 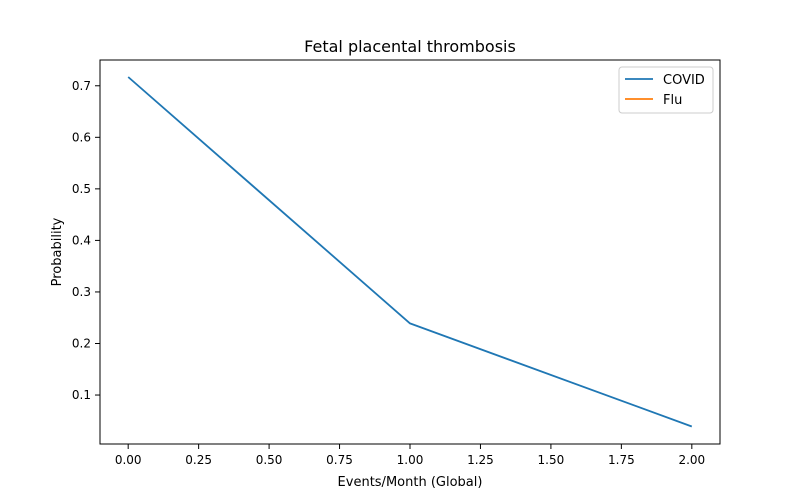 I want to click on x-tick-label: 0.25, so click(x=198, y=460).